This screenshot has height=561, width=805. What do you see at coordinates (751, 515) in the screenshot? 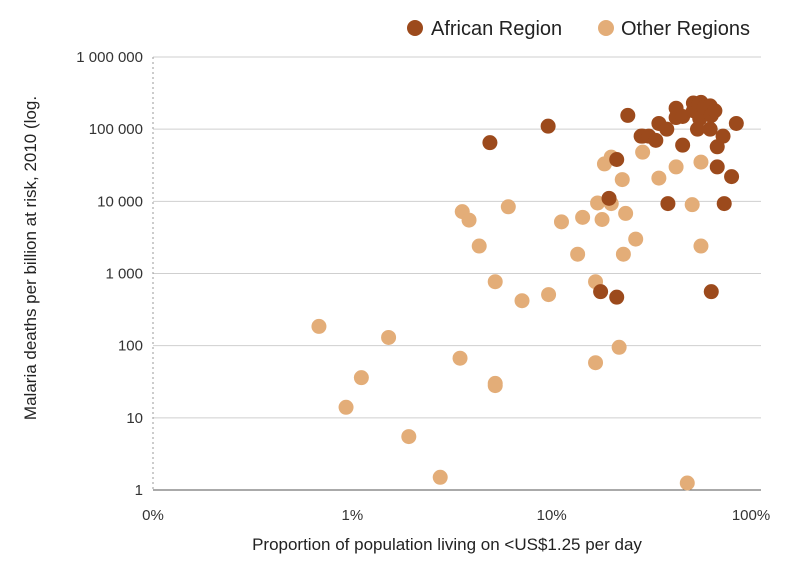
I see `x-tick-label: 100%` at bounding box center [751, 515].